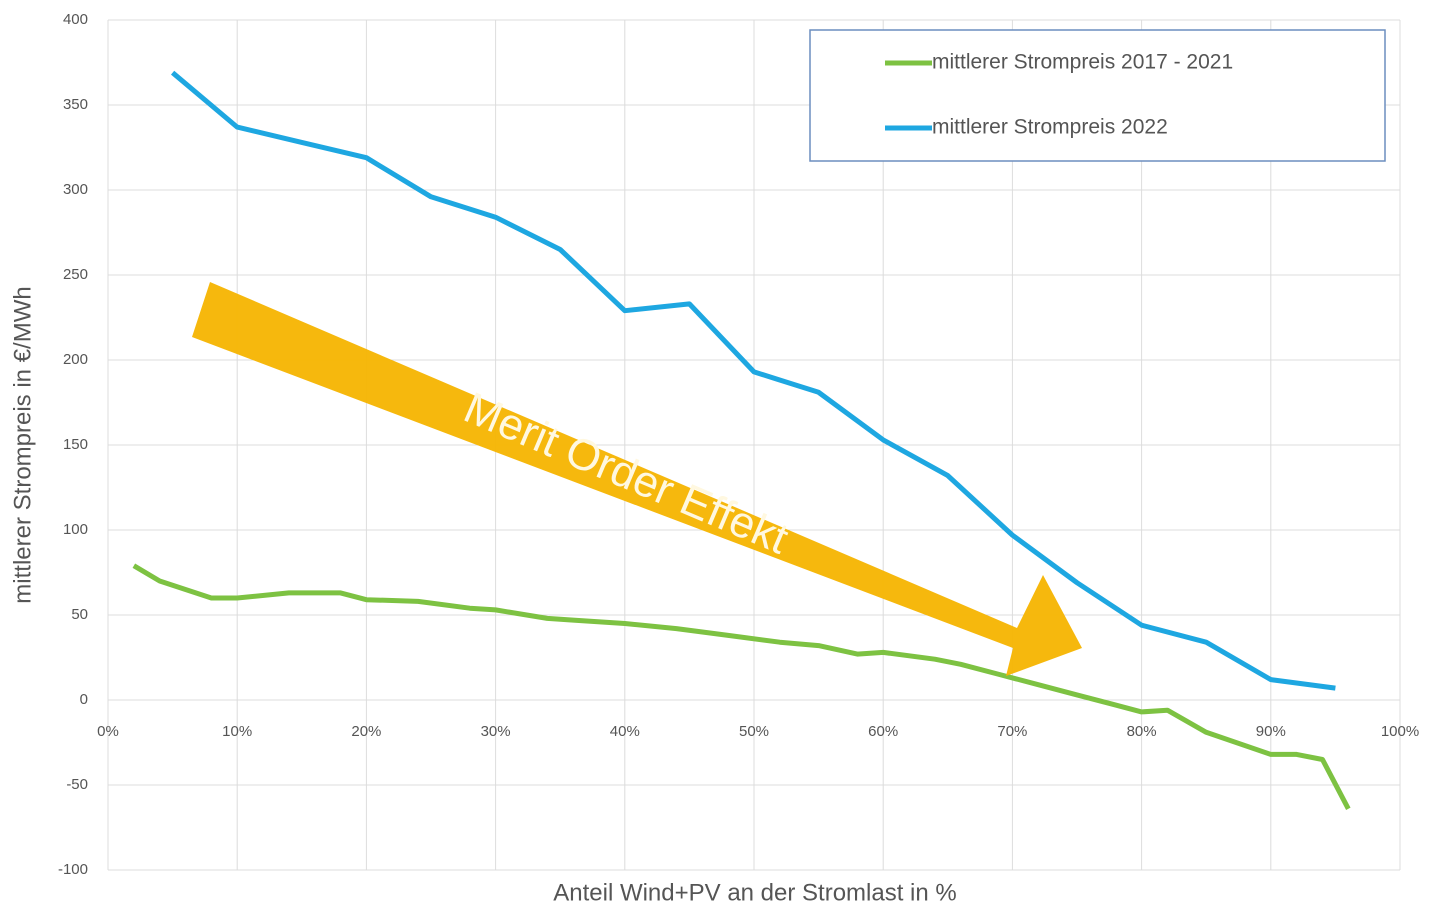 The image size is (1440, 917). What do you see at coordinates (237, 731) in the screenshot?
I see `x-tick-label: 10%` at bounding box center [237, 731].